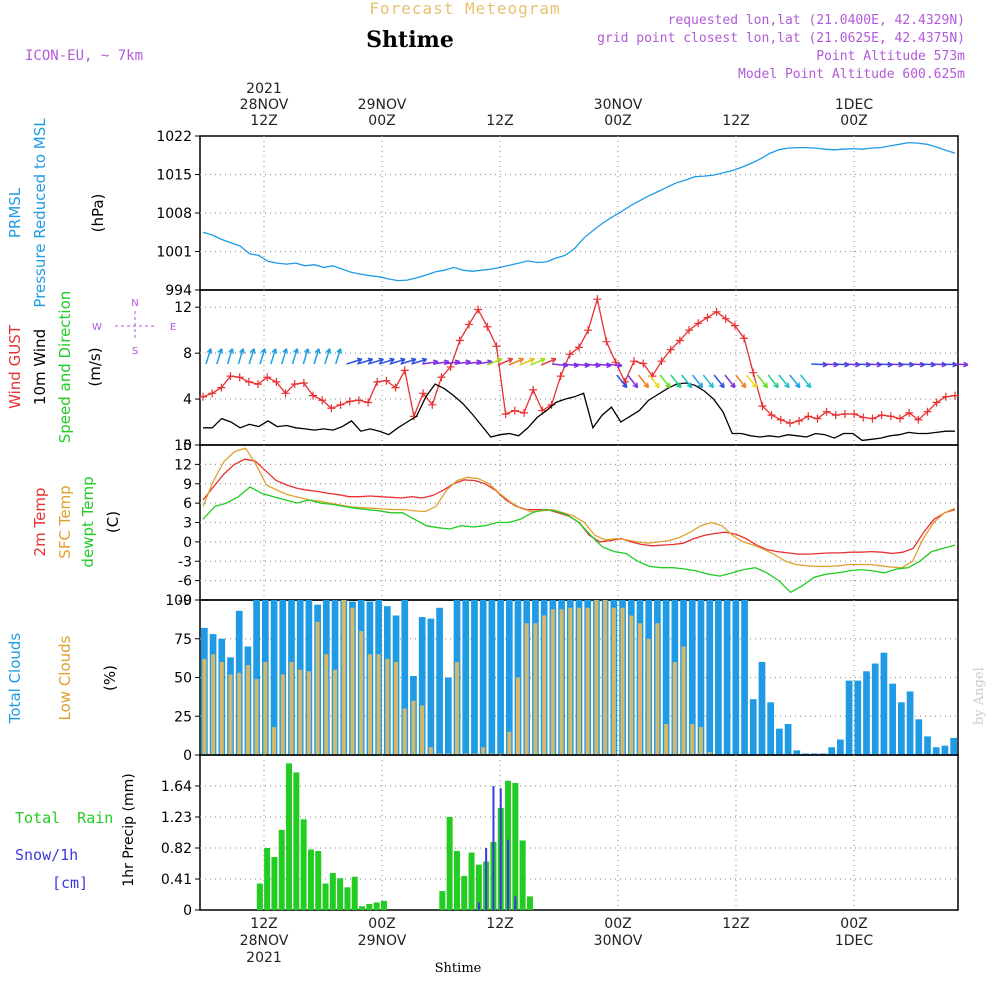 The width and height of the screenshot is (1000, 1000). What do you see at coordinates (264, 941) in the screenshot?
I see `bottom-tick-label: 28NOV` at bounding box center [264, 941].